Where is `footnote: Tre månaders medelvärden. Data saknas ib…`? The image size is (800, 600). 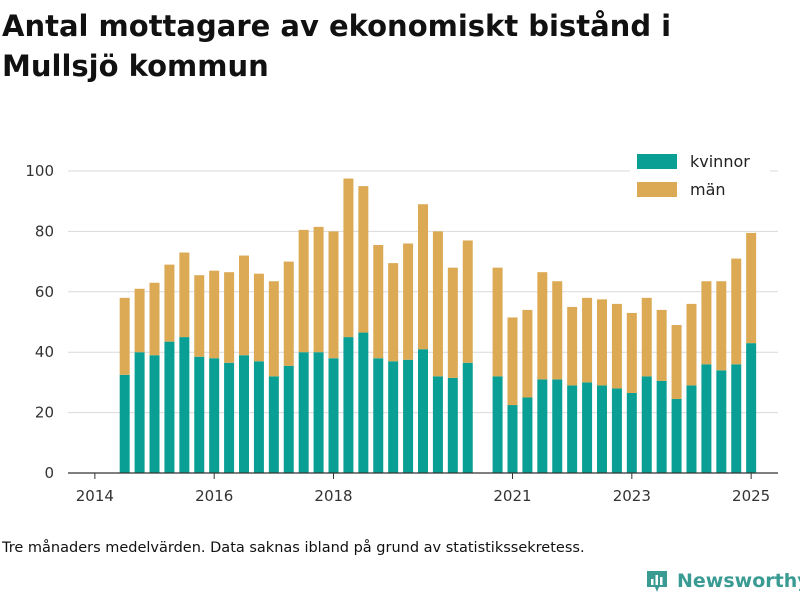
footnote: Tre månaders medelvärden. Data saknas ib… is located at coordinates (293, 548).